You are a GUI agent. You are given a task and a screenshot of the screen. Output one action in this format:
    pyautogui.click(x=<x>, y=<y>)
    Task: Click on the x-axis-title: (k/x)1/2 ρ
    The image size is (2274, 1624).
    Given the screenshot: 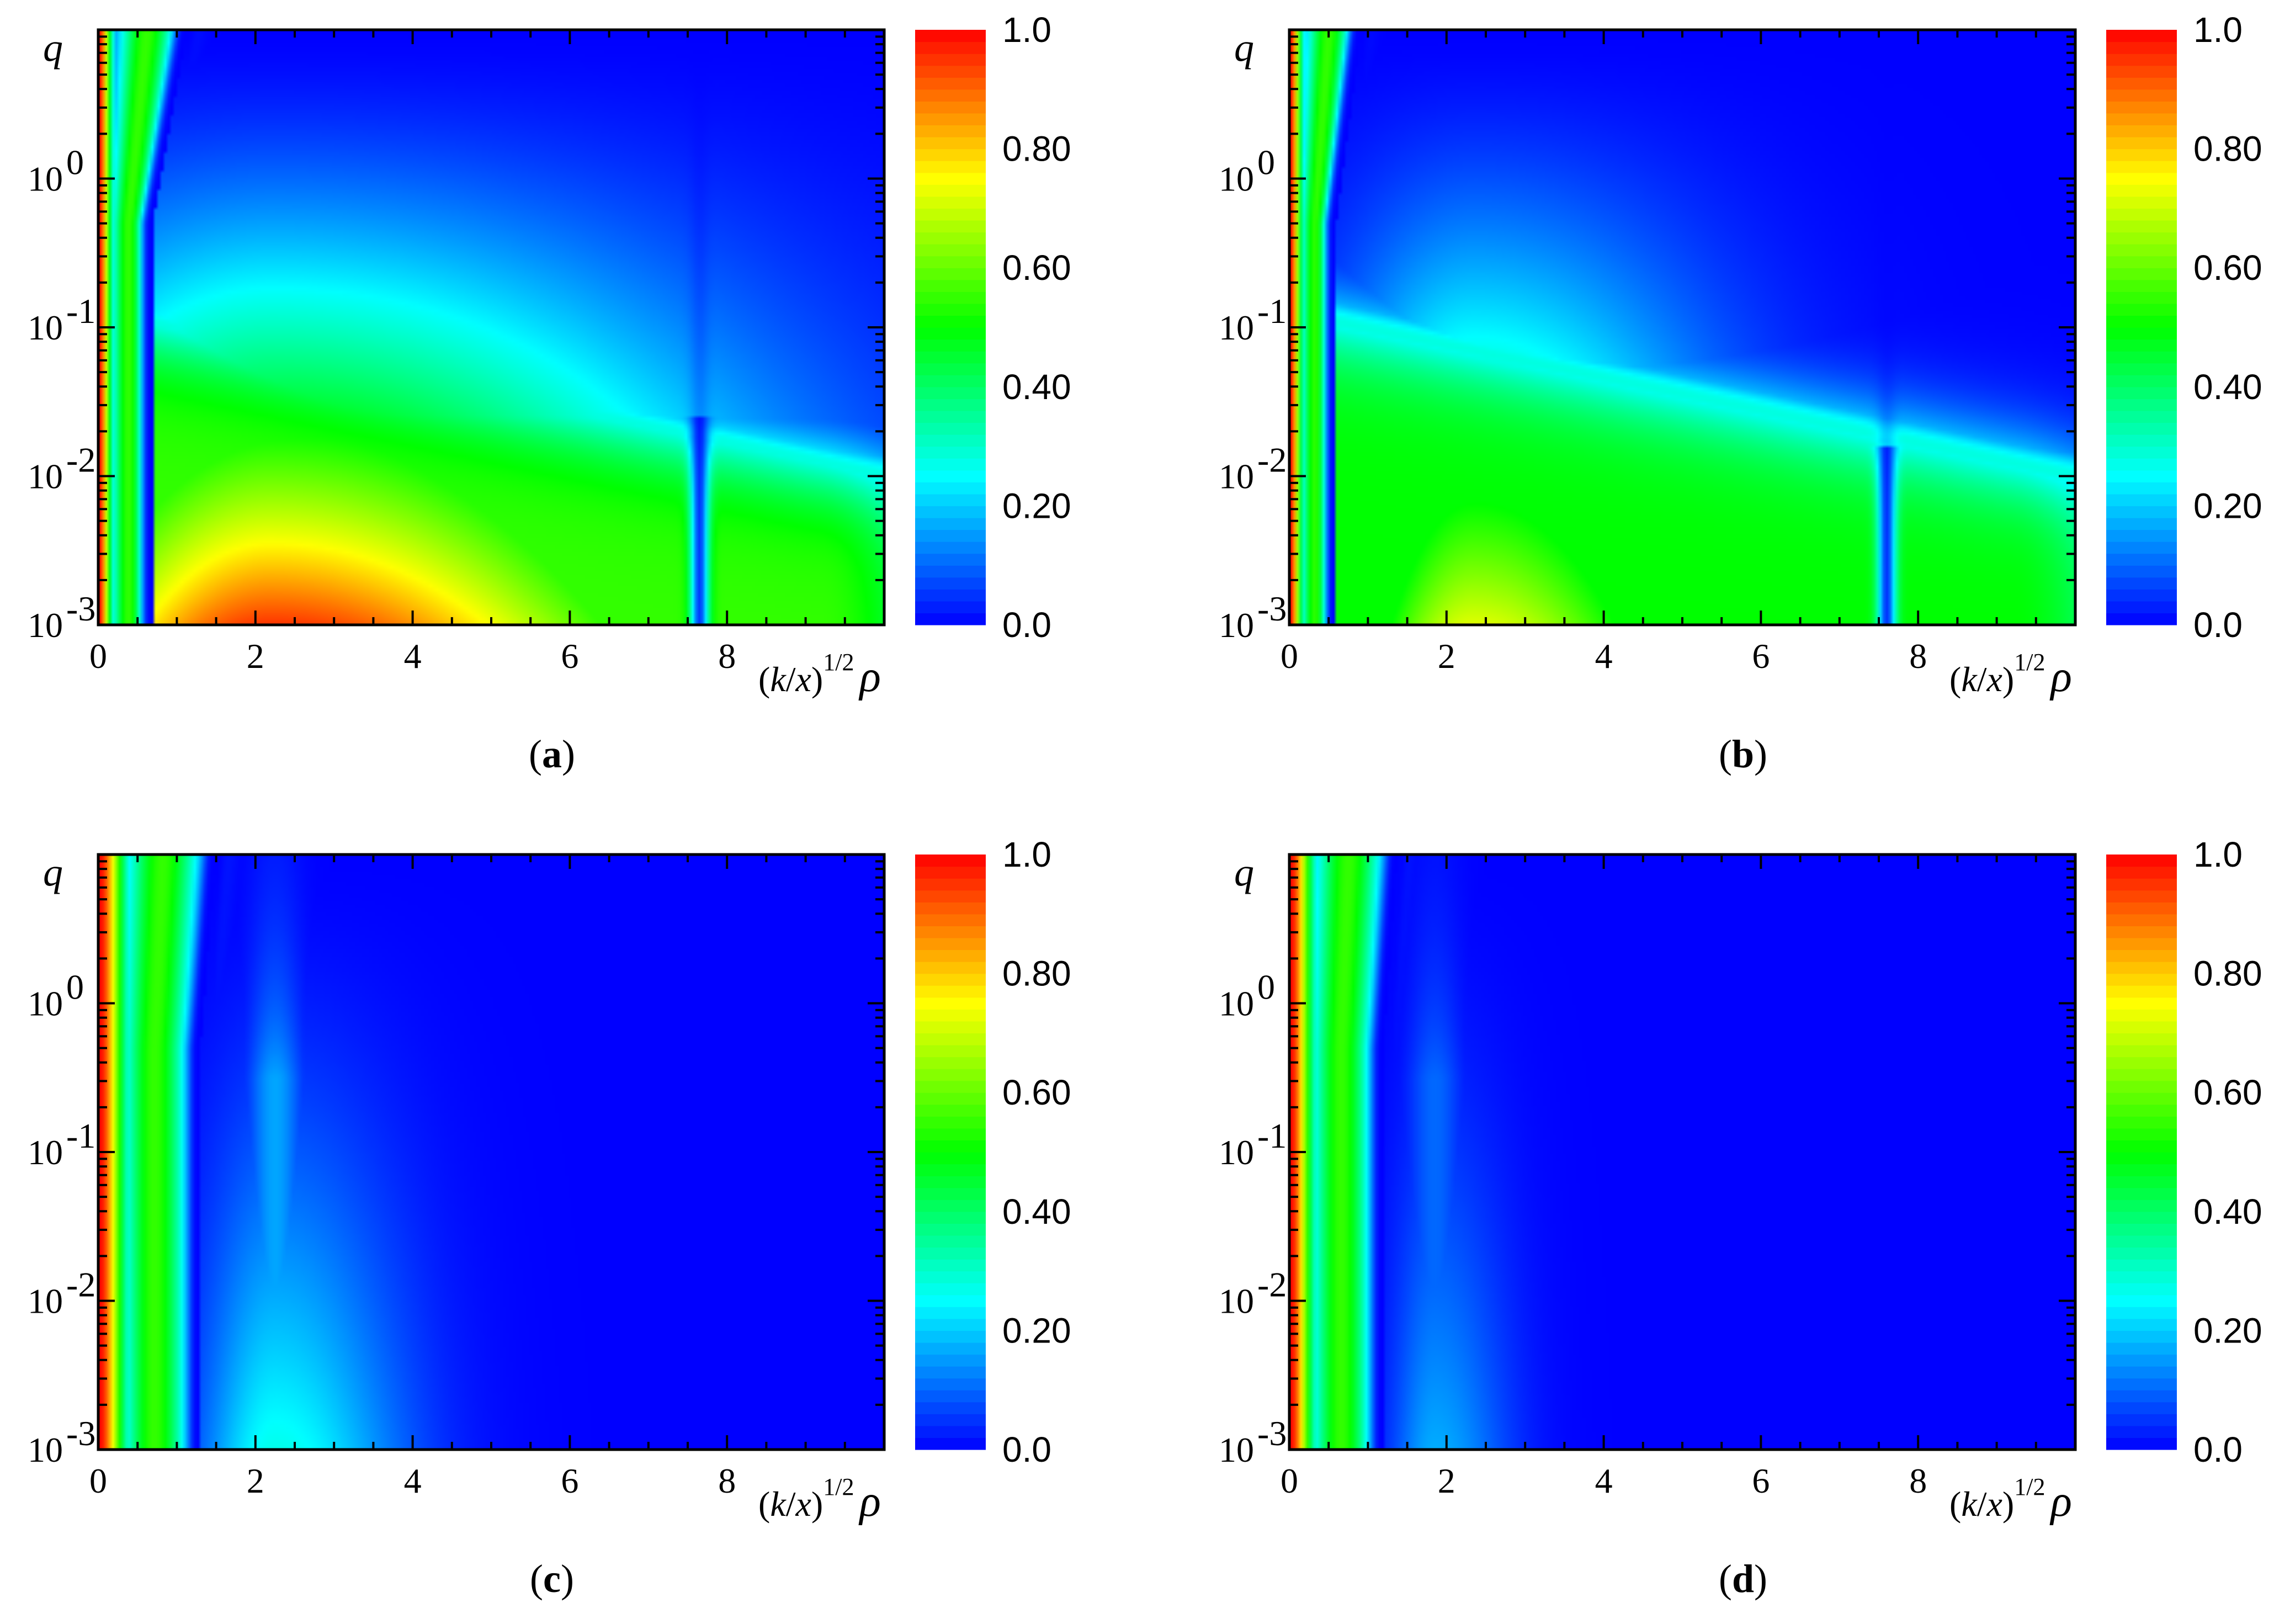 What is the action you would take?
    pyautogui.click(x=2010, y=675)
    